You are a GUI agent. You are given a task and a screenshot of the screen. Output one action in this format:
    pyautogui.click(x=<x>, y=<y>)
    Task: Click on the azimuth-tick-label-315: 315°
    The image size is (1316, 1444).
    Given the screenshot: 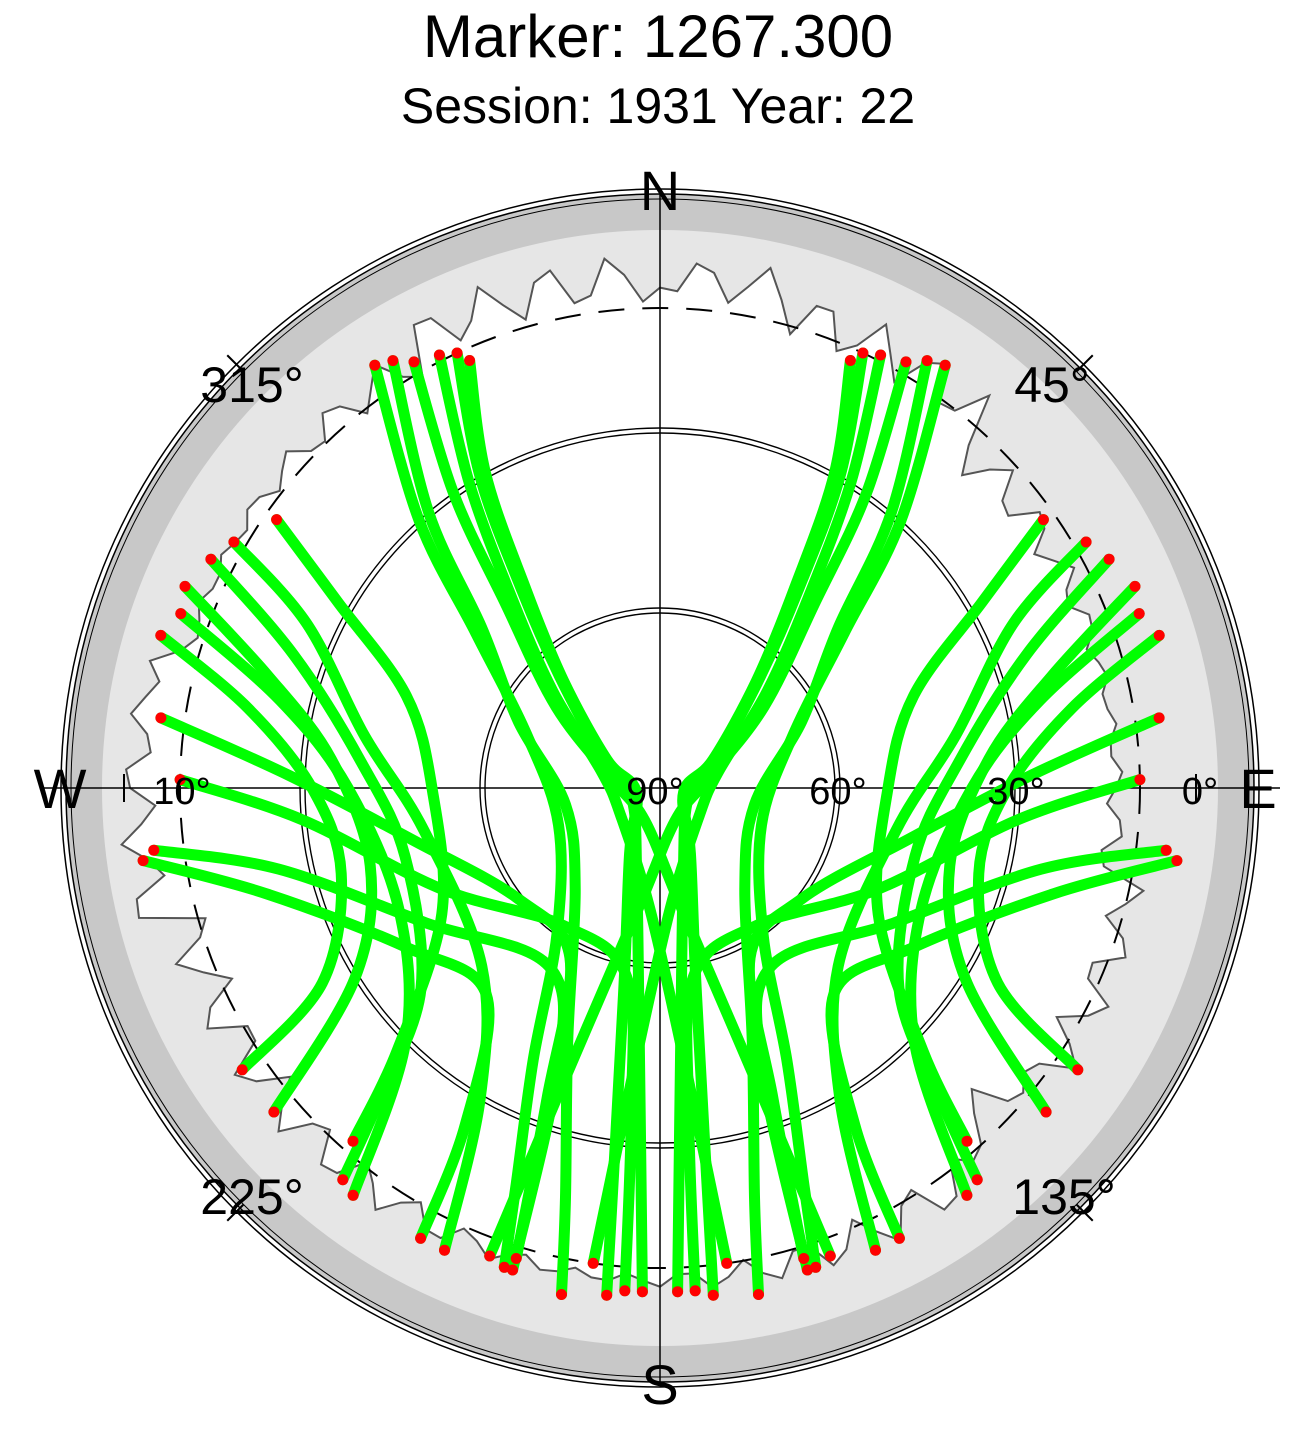 What is the action you would take?
    pyautogui.click(x=251, y=385)
    